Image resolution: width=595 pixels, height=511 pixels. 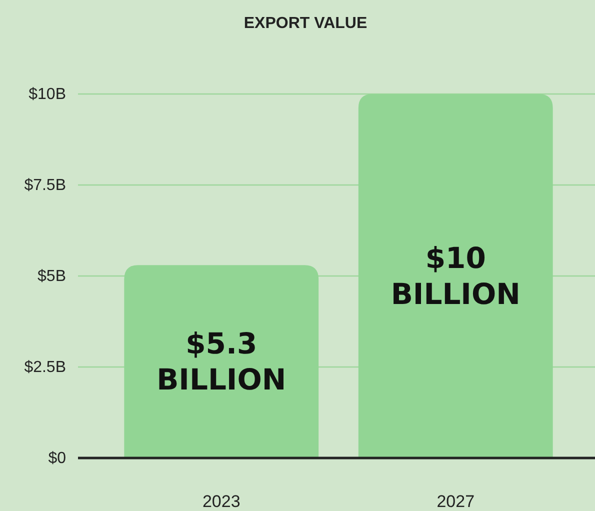 I want to click on data-label: $10 BILLION, so click(x=455, y=276).